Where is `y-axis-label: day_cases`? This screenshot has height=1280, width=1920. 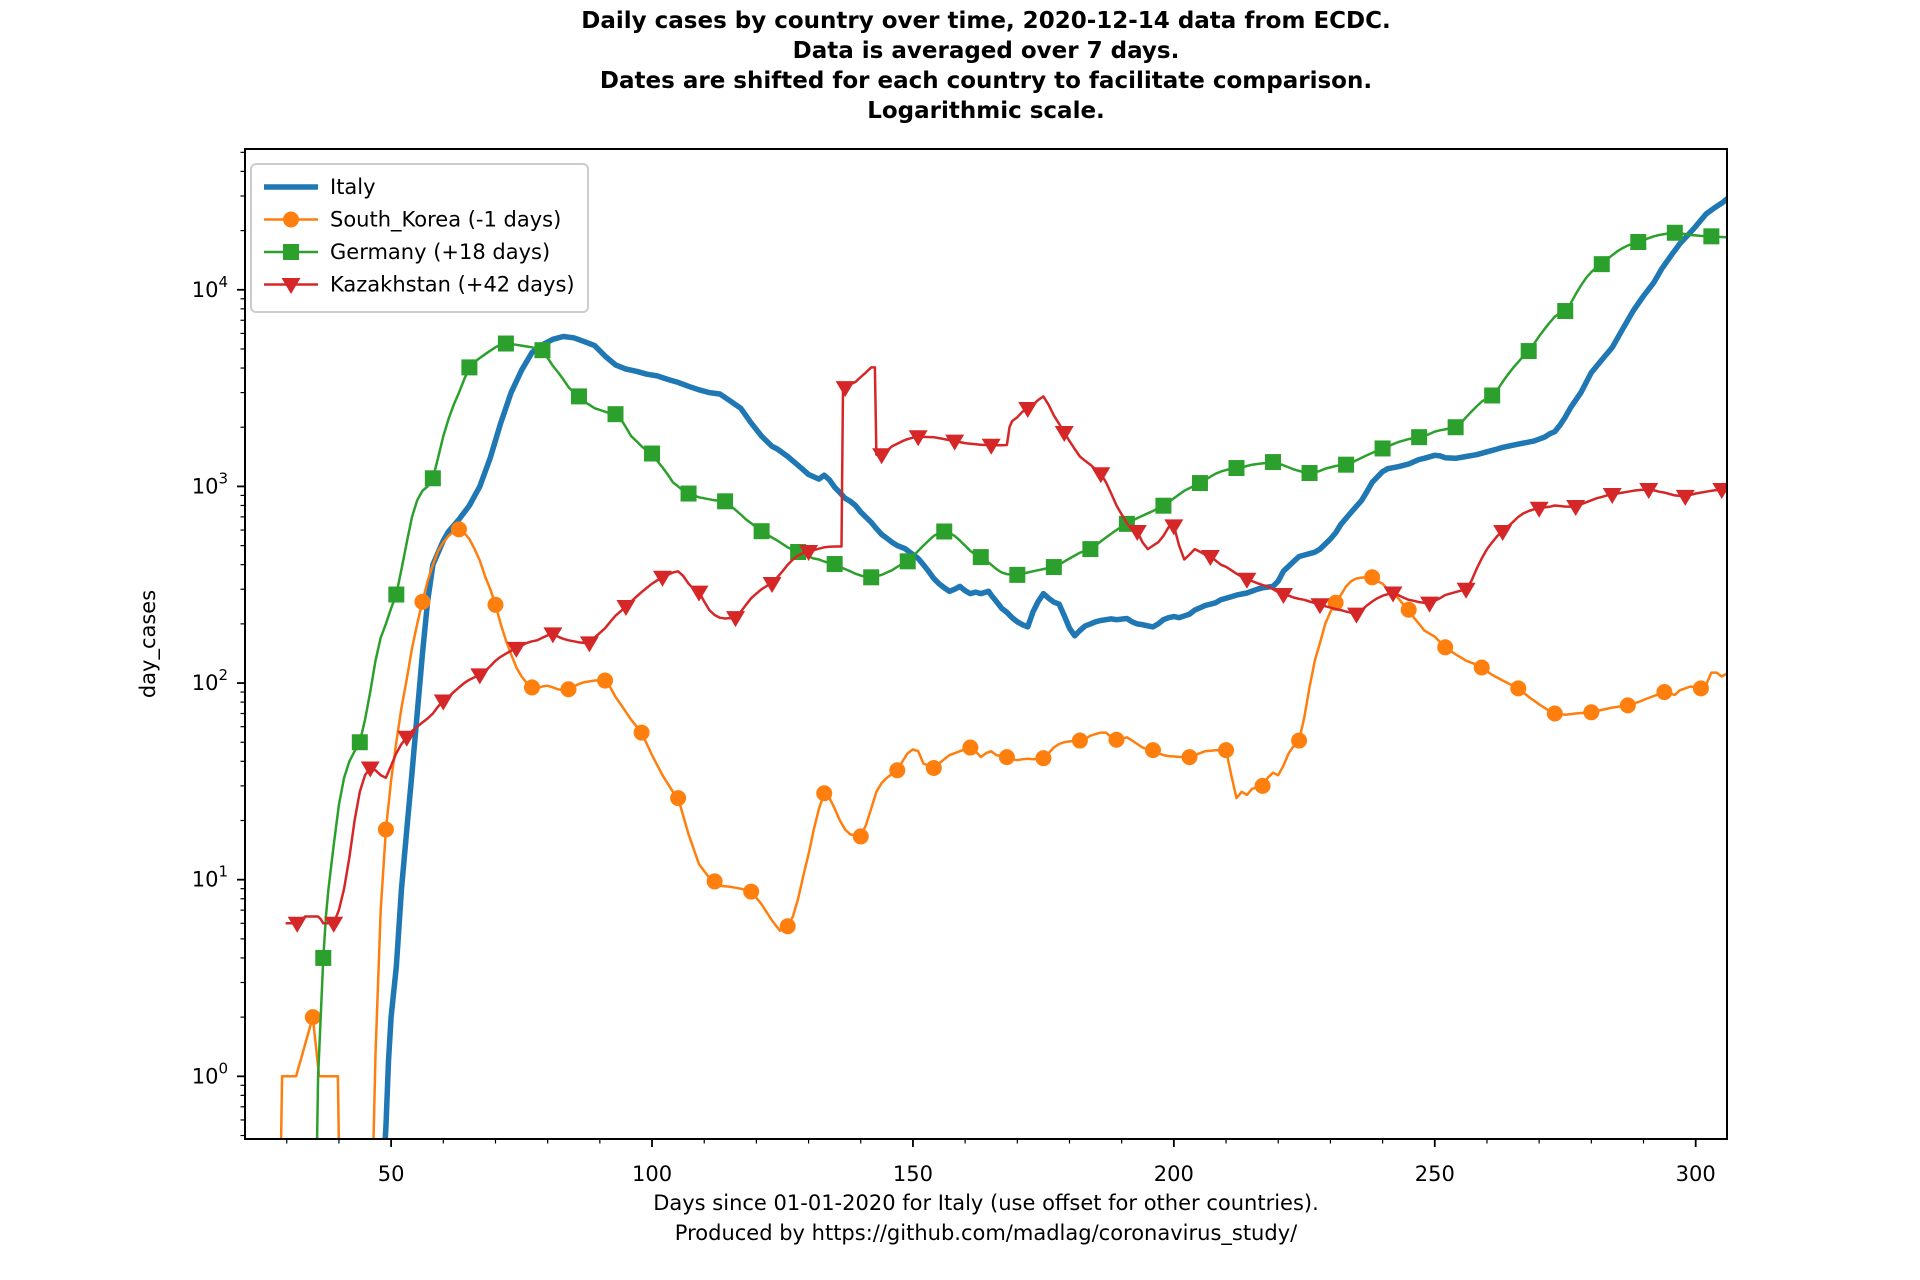
y-axis-label: day_cases is located at coordinates (148, 644).